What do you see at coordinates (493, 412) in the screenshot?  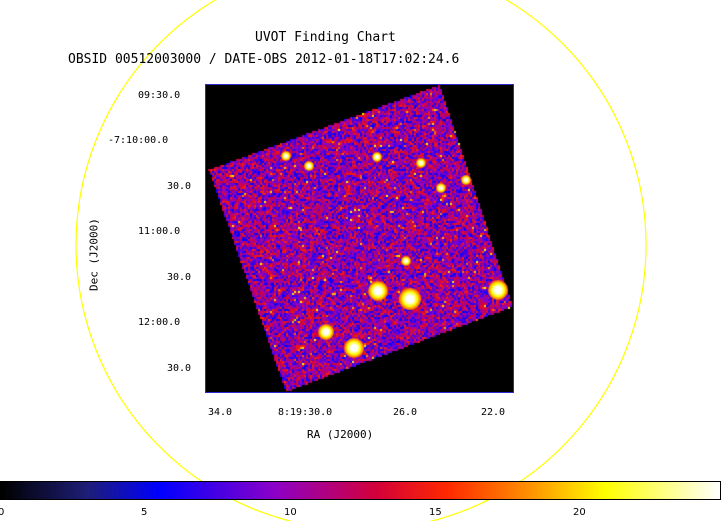 I see `ra-tick-label: 22.0` at bounding box center [493, 412].